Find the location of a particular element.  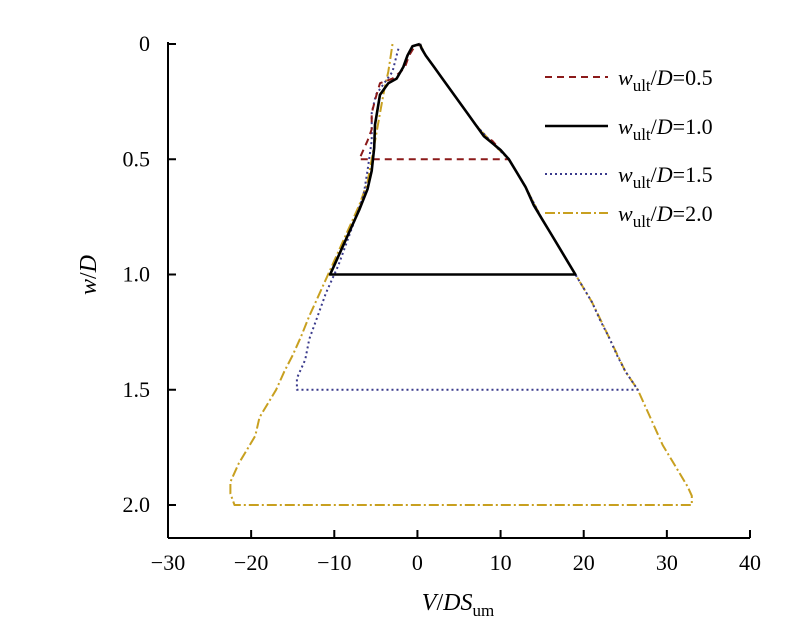

legend-label: wult/D=1.0 is located at coordinates (665, 129).